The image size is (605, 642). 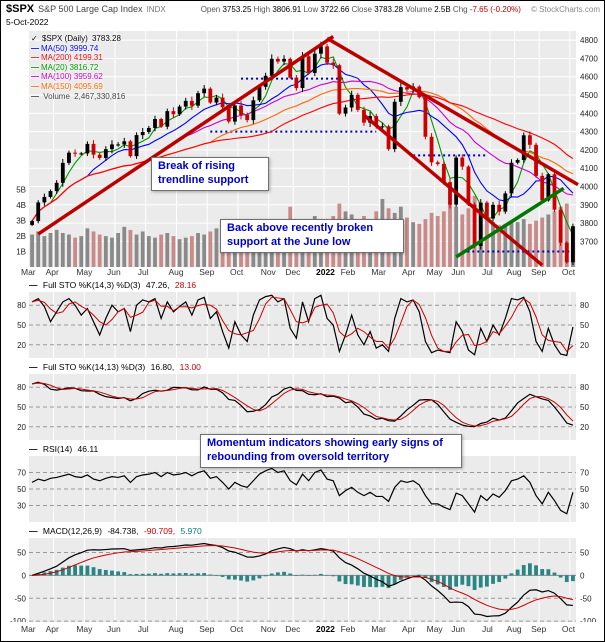 I want to click on axis-label: 3800, so click(x=589, y=223).